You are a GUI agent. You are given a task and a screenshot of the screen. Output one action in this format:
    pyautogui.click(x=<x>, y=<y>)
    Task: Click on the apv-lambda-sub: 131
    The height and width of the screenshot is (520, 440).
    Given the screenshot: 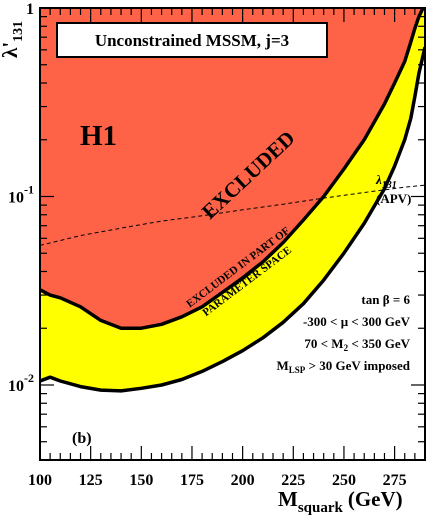 What is the action you would take?
    pyautogui.click(x=389, y=185)
    